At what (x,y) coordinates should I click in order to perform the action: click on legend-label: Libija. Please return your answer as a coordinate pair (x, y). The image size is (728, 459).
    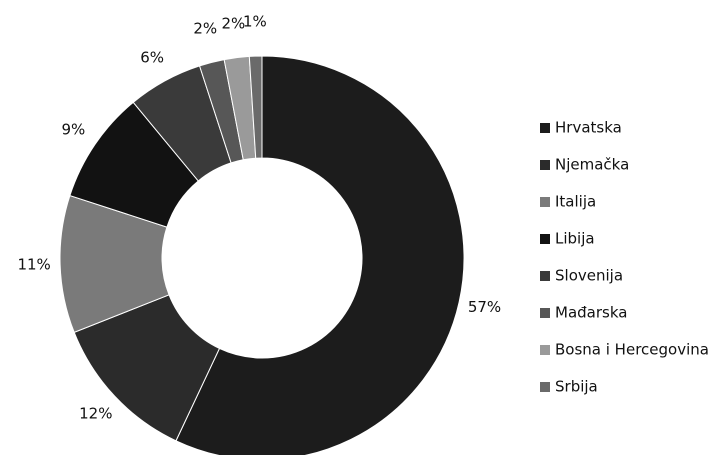
    Looking at the image, I should click on (575, 239).